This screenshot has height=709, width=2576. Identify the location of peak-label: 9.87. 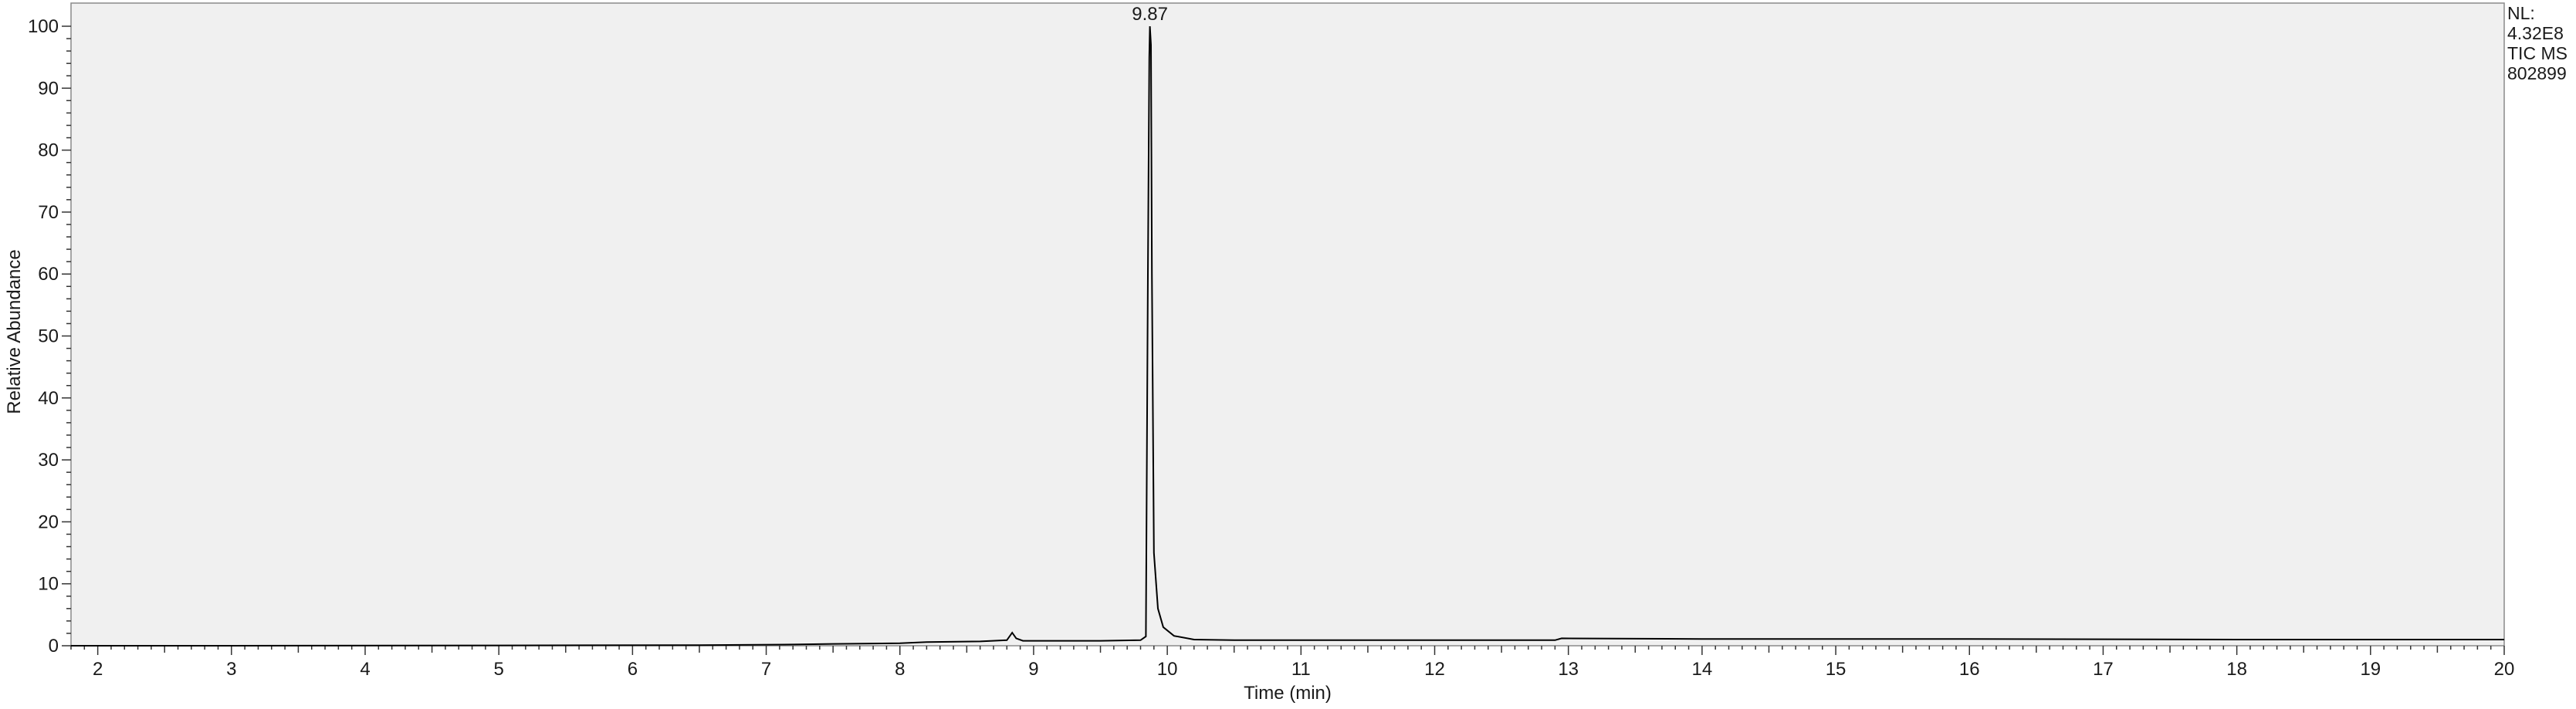
(1150, 14).